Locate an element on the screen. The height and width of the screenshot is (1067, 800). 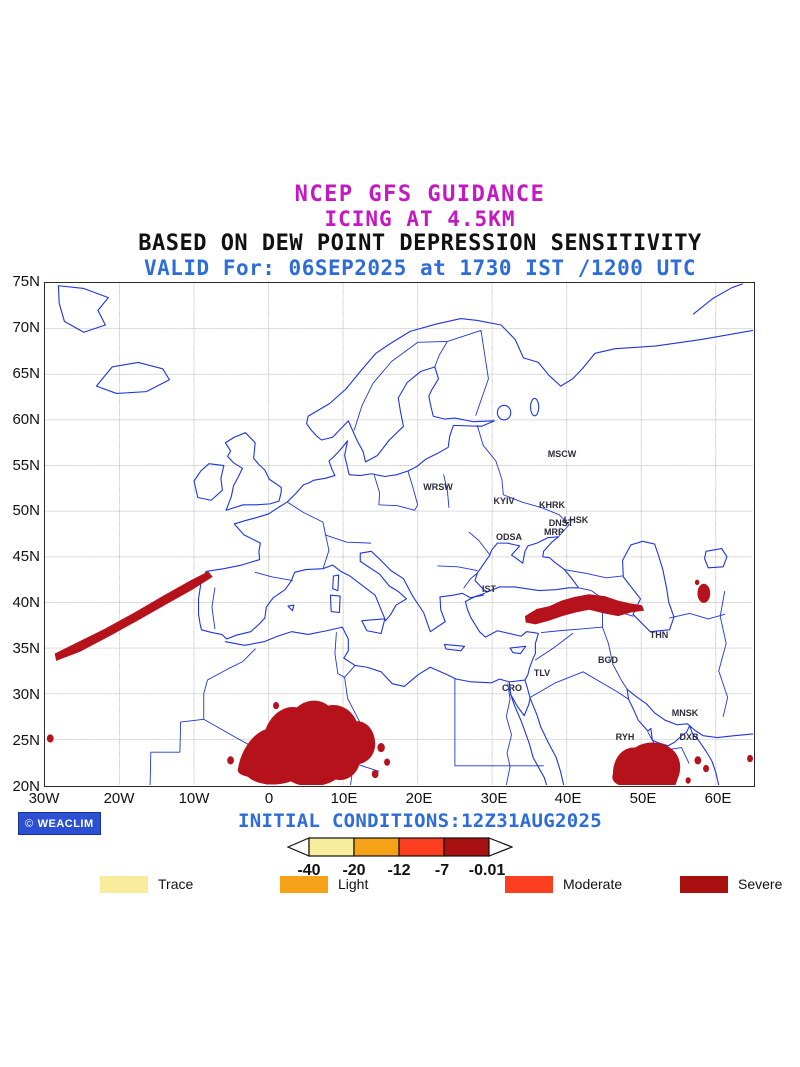
legend-label-light: Light is located at coordinates (353, 884).